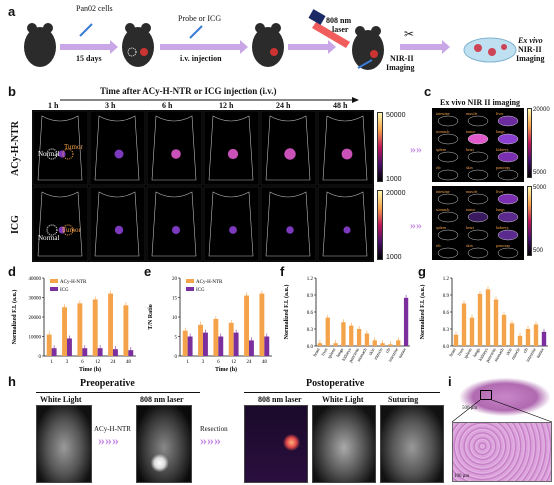 This screenshot has width=554, height=485. I want to click on laser-label-2: 808 nm laser, so click(280, 399).